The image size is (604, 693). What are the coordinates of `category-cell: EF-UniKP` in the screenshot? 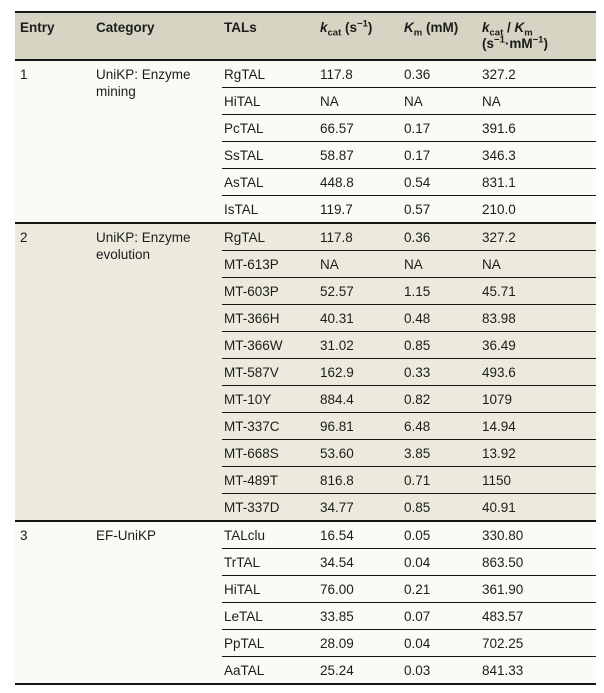 It's located at (158, 602).